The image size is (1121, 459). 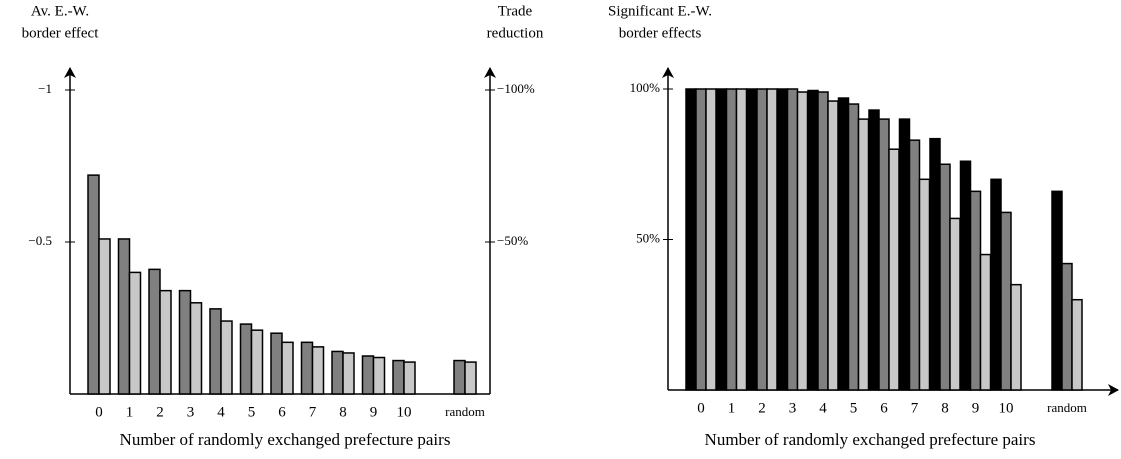 What do you see at coordinates (648, 237) in the screenshot?
I see `y-tick-label: 50%` at bounding box center [648, 237].